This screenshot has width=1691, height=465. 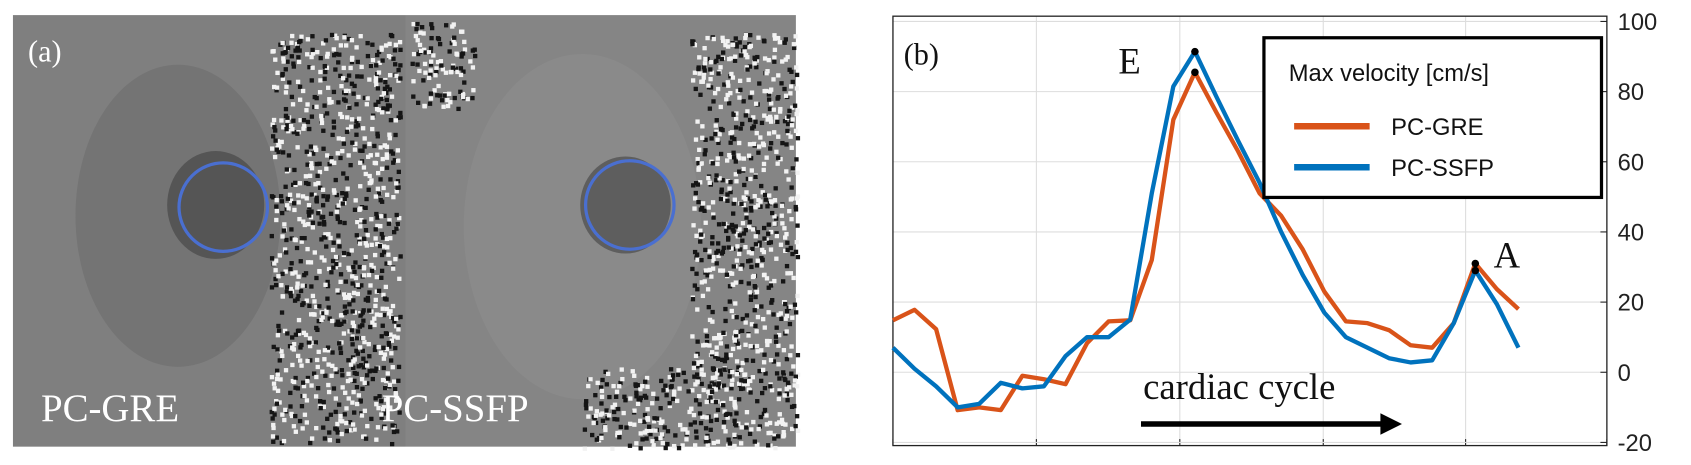 I want to click on roi-circle, so click(x=629, y=205).